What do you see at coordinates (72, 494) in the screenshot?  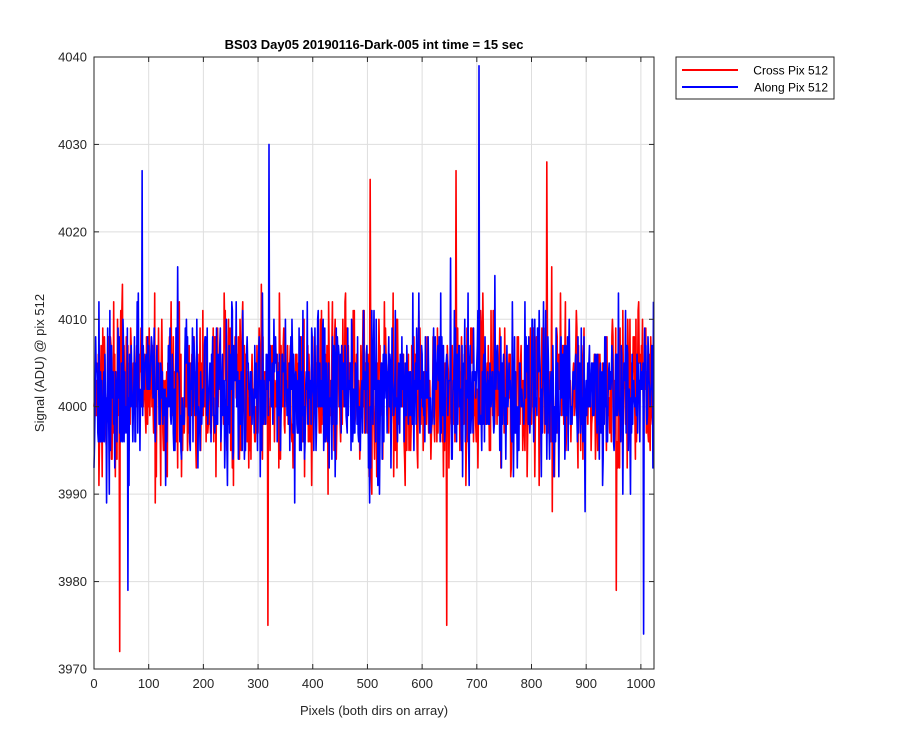 I see `y-tick-label: 3990` at bounding box center [72, 494].